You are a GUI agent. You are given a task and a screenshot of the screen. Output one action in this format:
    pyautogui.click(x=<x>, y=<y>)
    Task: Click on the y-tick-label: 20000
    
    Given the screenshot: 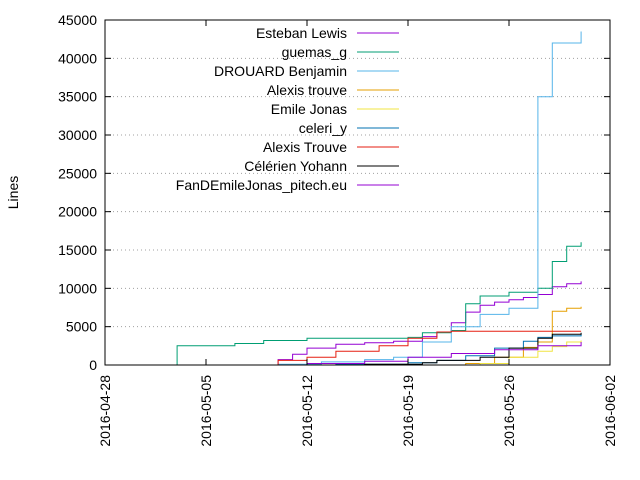 What is the action you would take?
    pyautogui.click(x=77, y=212)
    